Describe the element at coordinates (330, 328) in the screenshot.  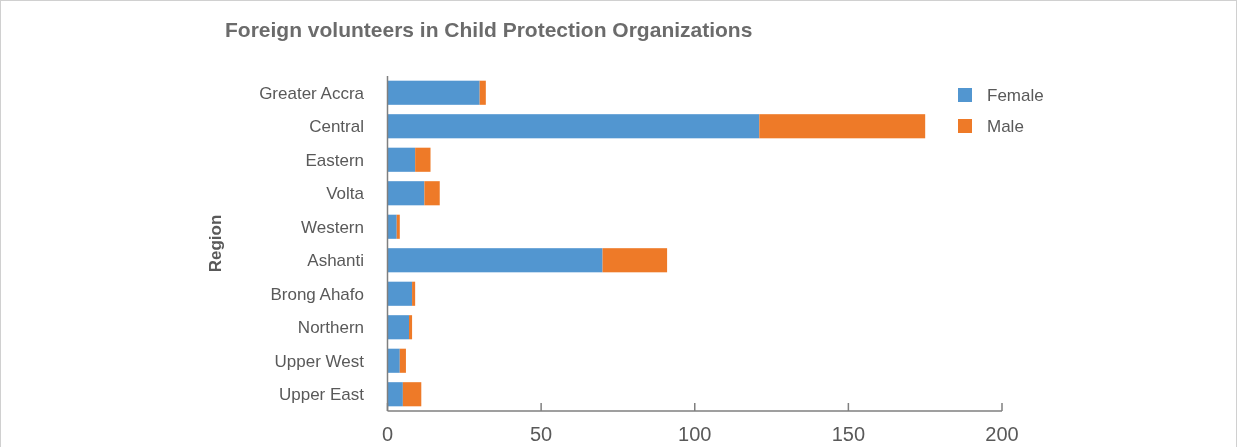
I see `y-tick-label: Northern` at that location.